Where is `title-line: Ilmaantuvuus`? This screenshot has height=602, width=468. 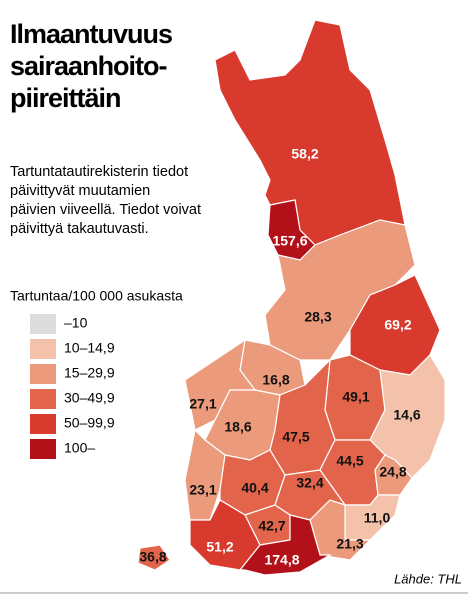 title-line: Ilmaantuvuus is located at coordinates (91, 34).